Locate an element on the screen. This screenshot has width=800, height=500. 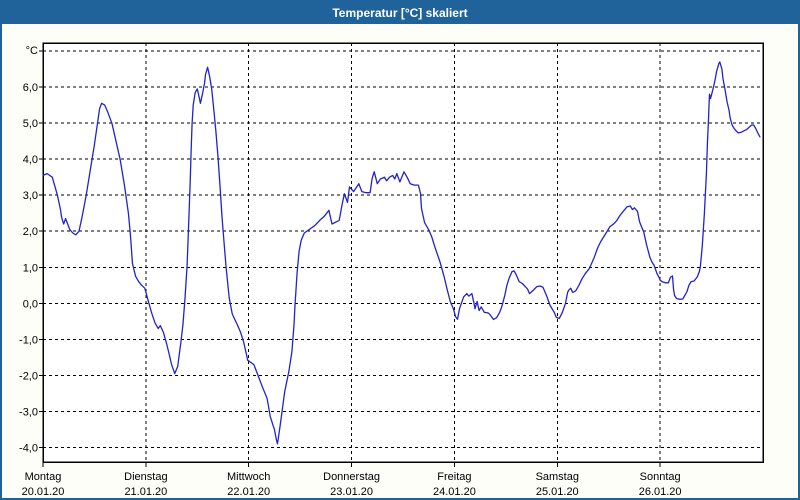
y-tick-label: -4,0 is located at coordinates (28, 448).